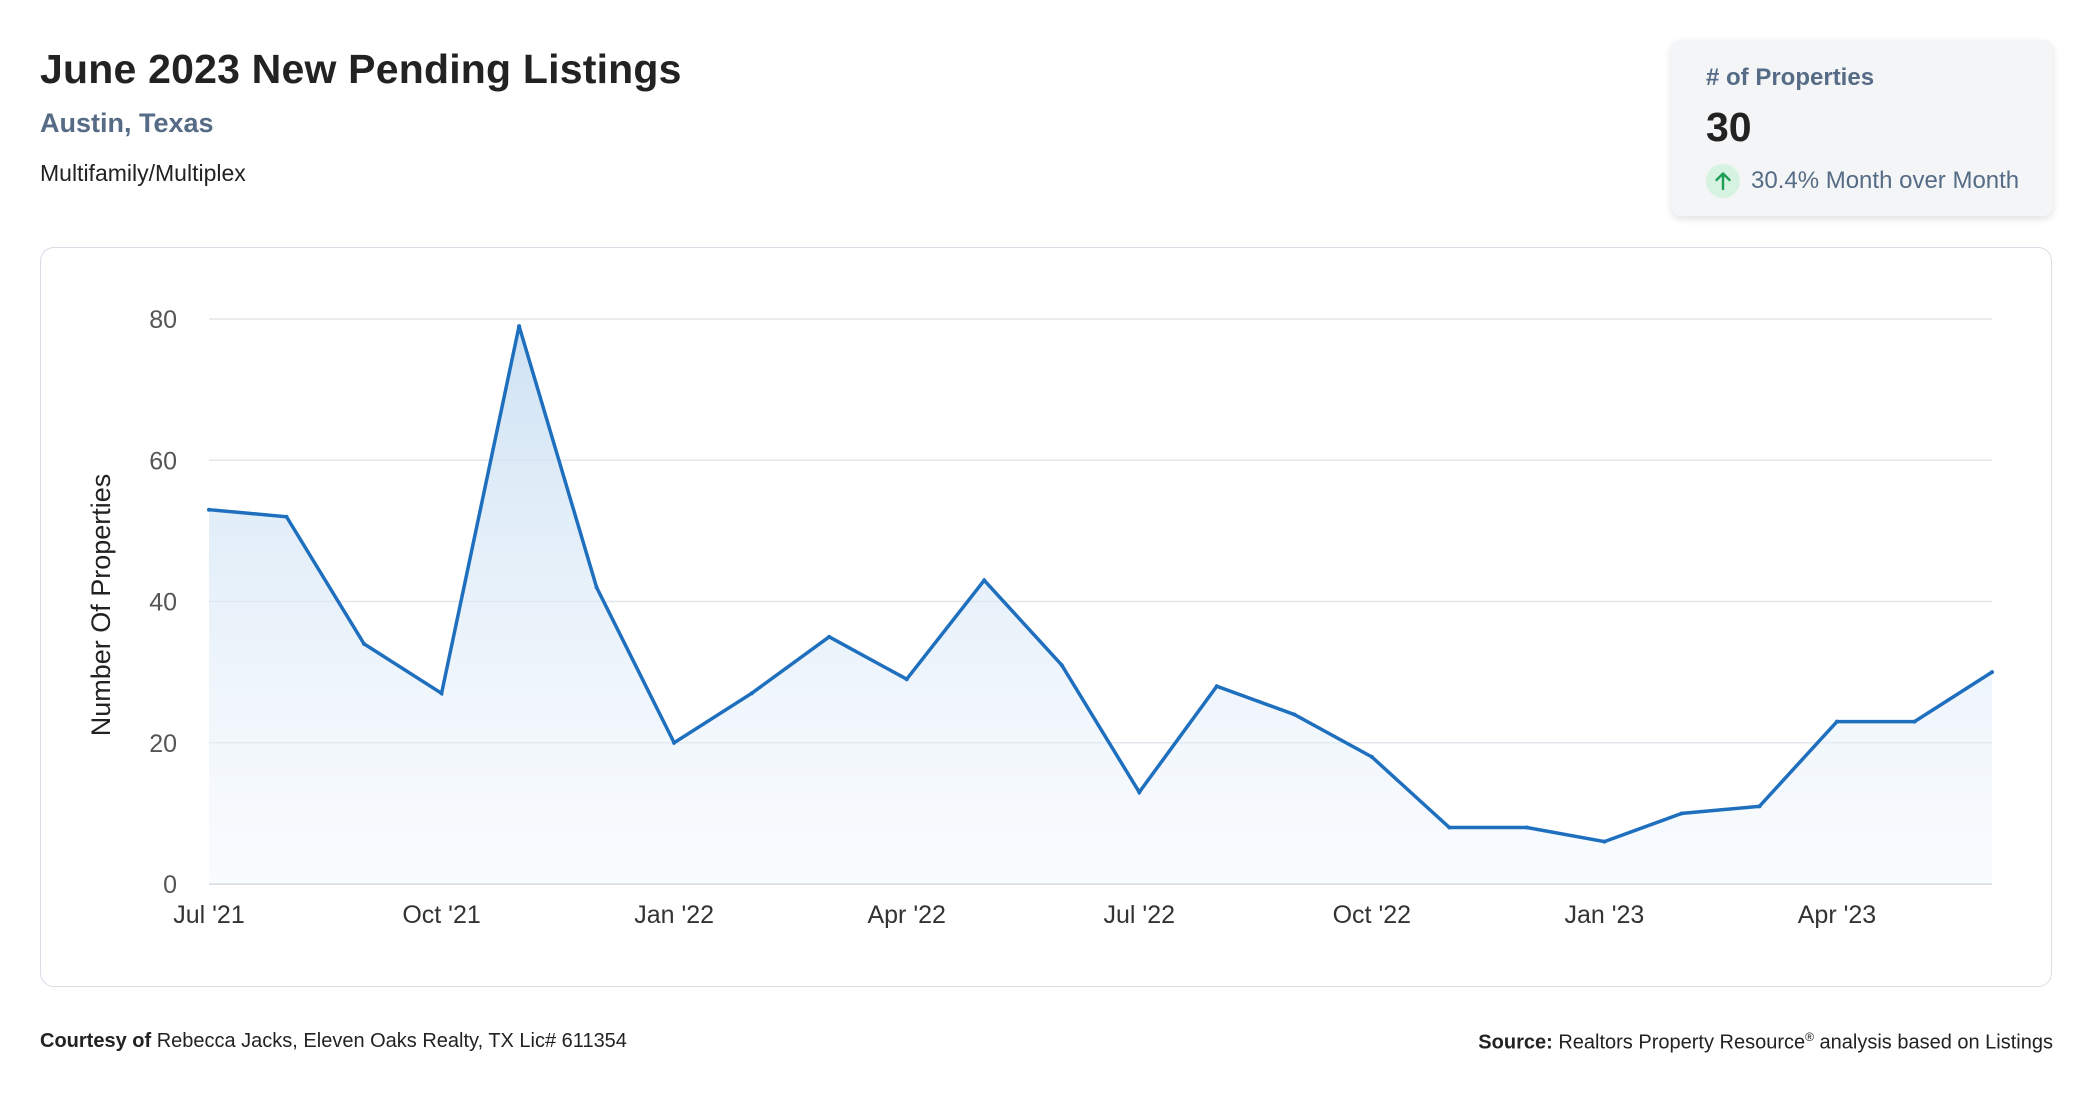 The width and height of the screenshot is (2096, 1100). I want to click on property-type-label: Multifamily/Multiplex, so click(143, 173).